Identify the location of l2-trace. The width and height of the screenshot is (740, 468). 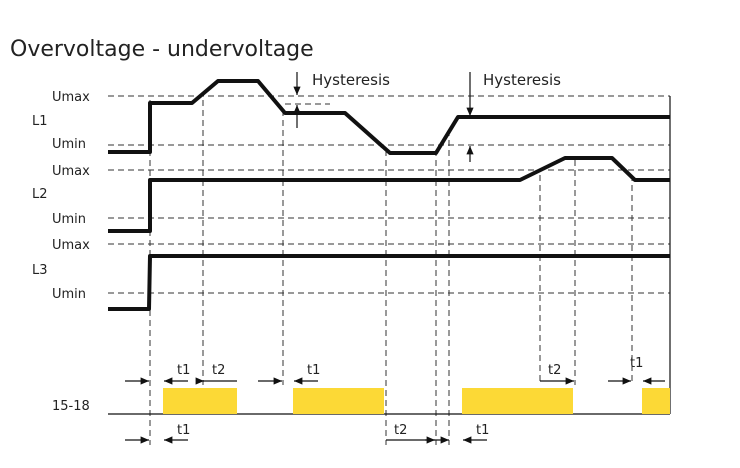
(389, 194).